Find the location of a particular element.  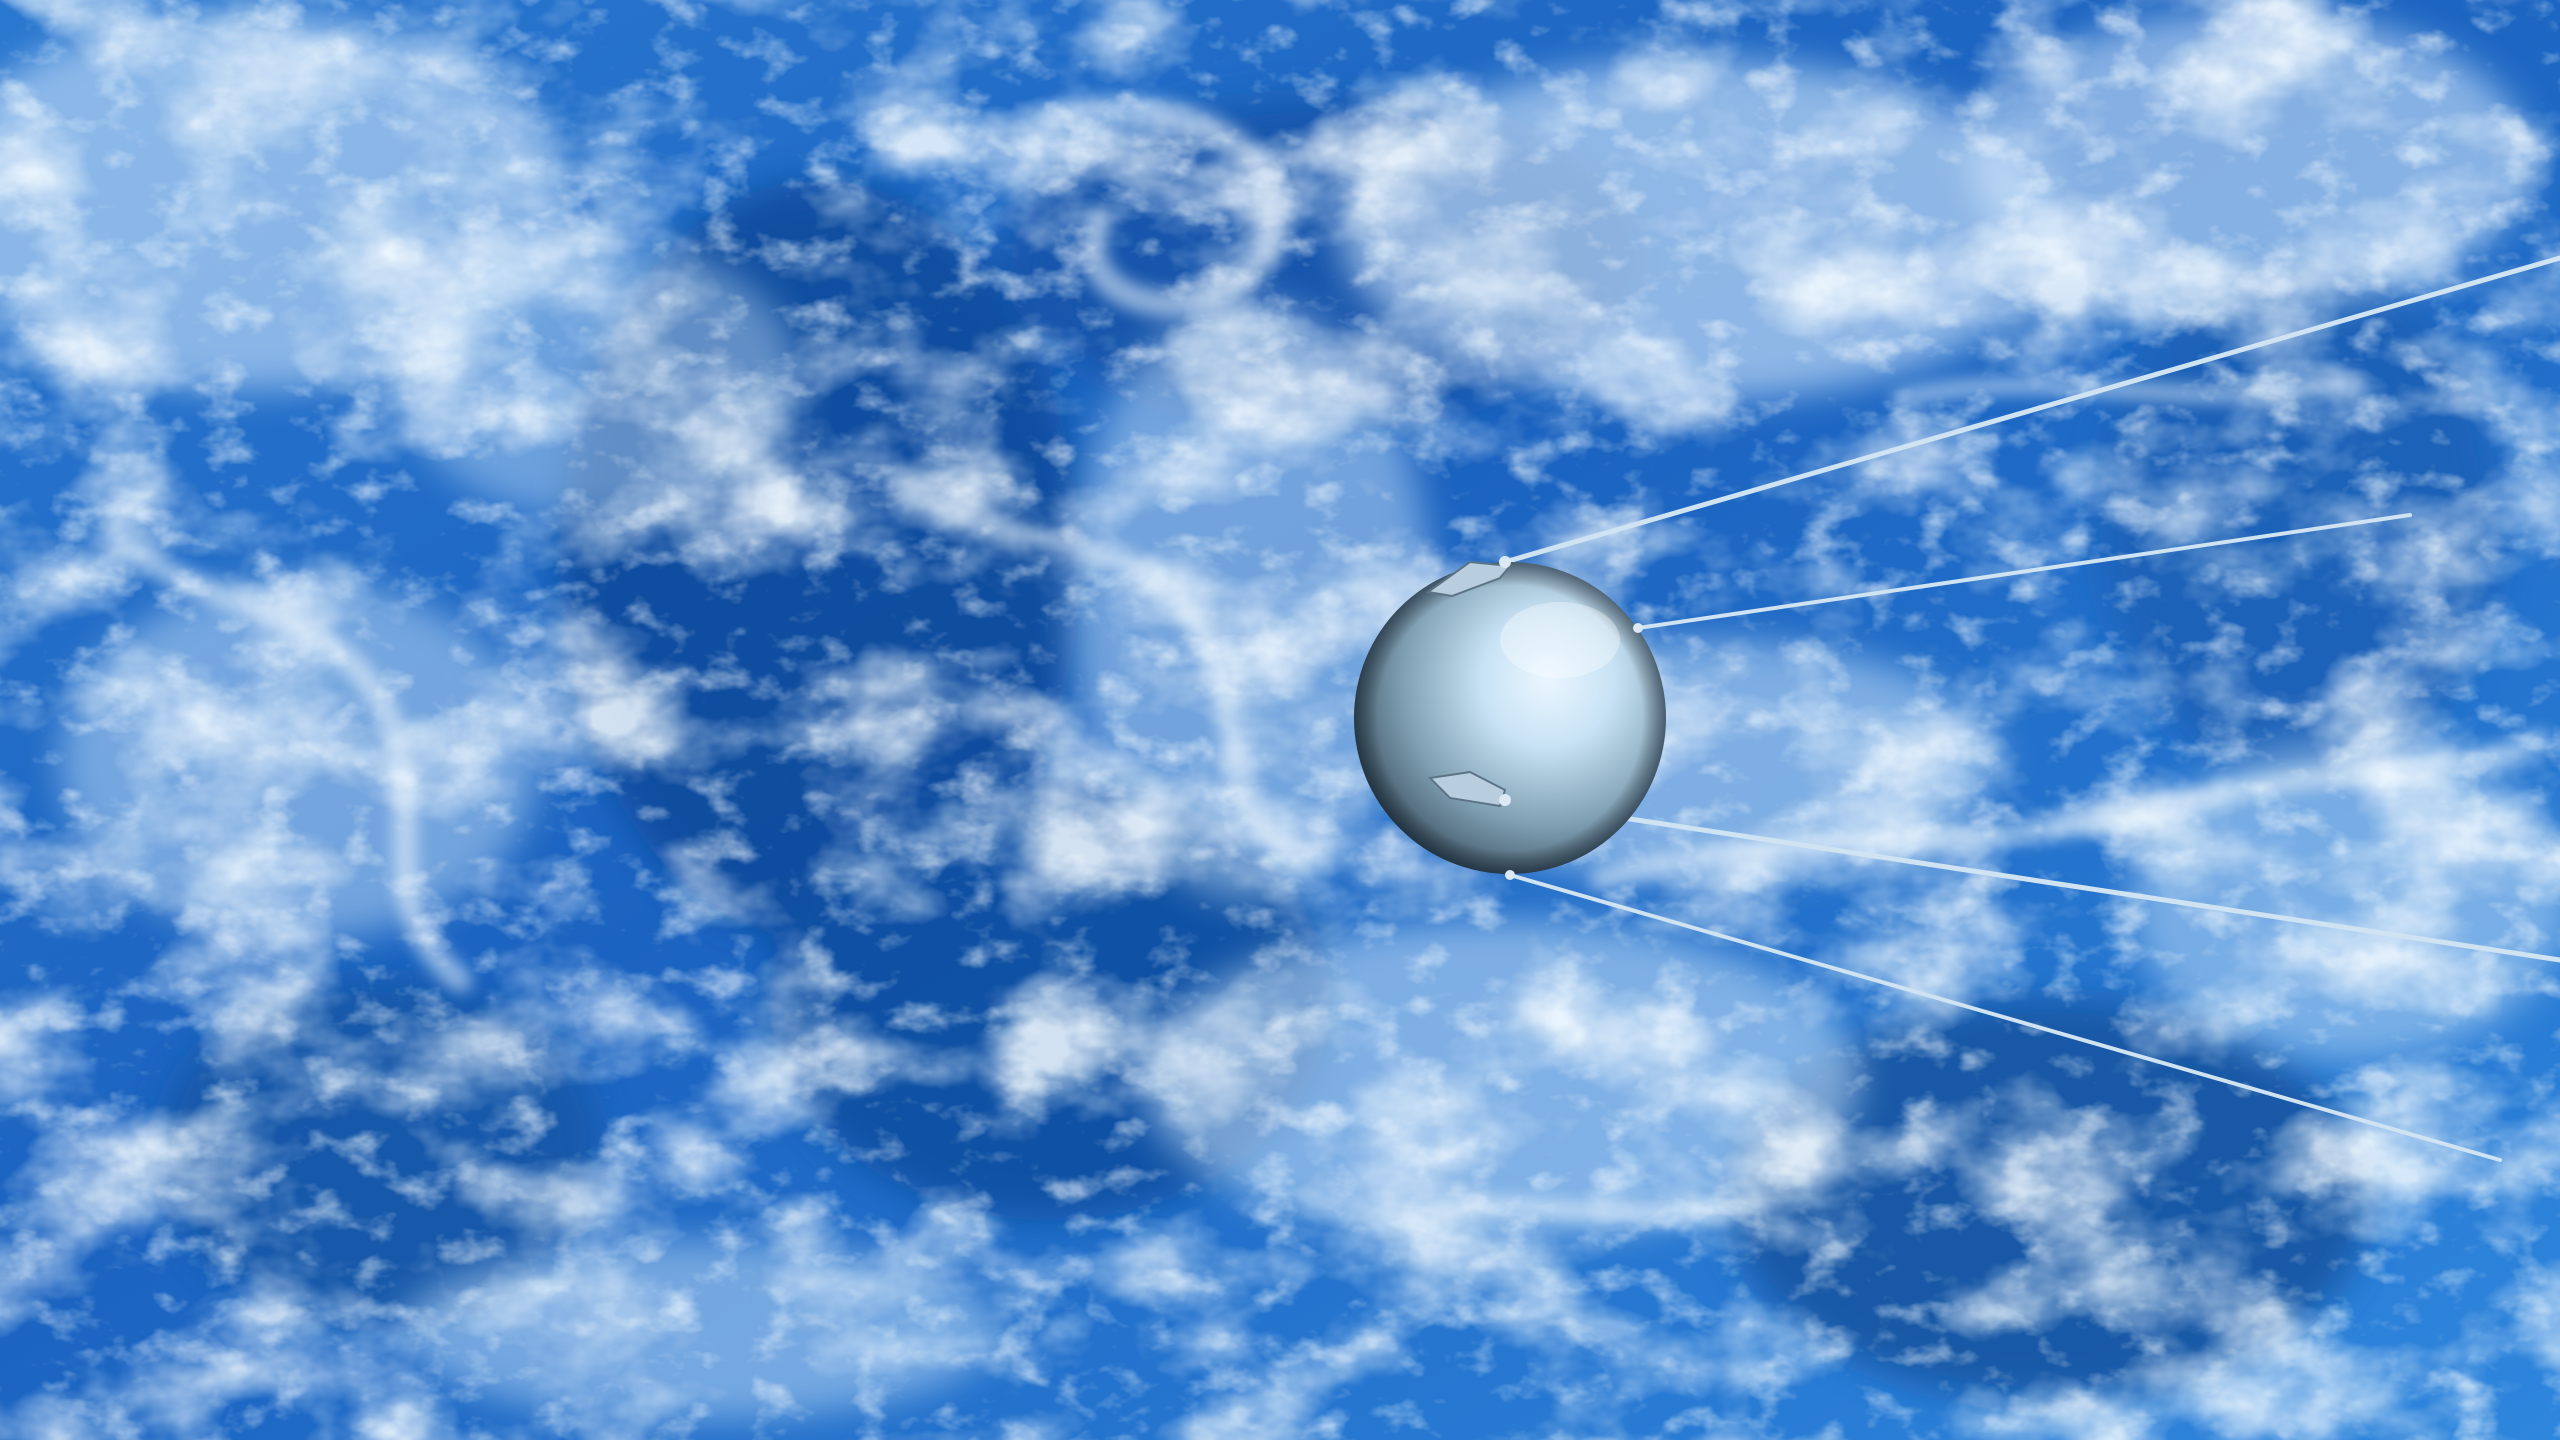

antenna-mounts is located at coordinates (1468, 684).